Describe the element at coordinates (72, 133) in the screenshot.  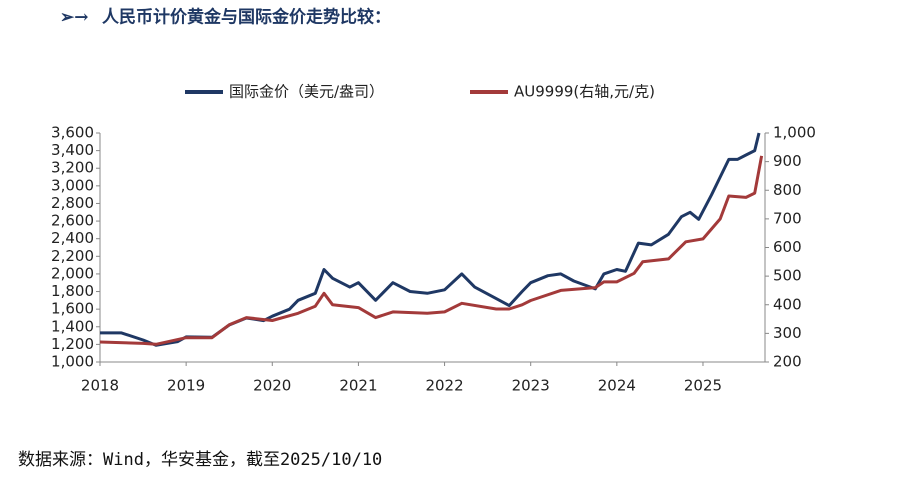
I see `y-tick-label: 3,600` at that location.